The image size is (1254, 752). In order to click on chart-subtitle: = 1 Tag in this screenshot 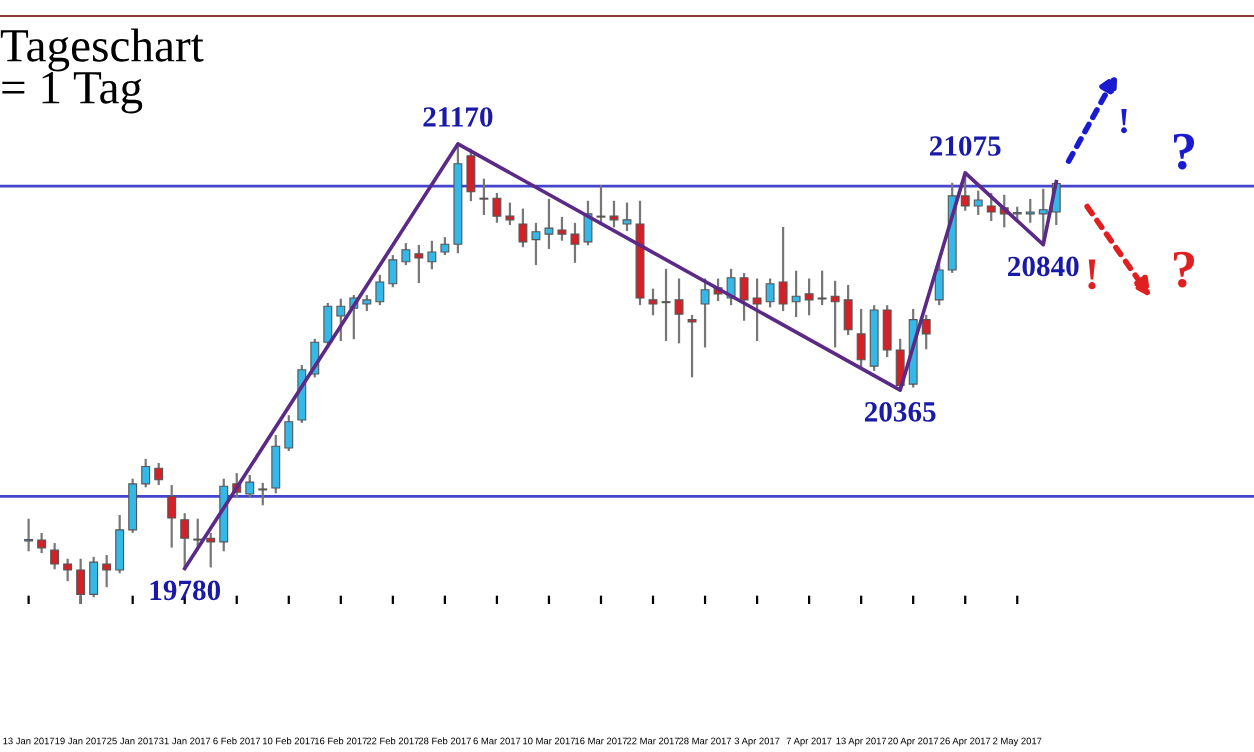, I will do `click(72, 93)`.